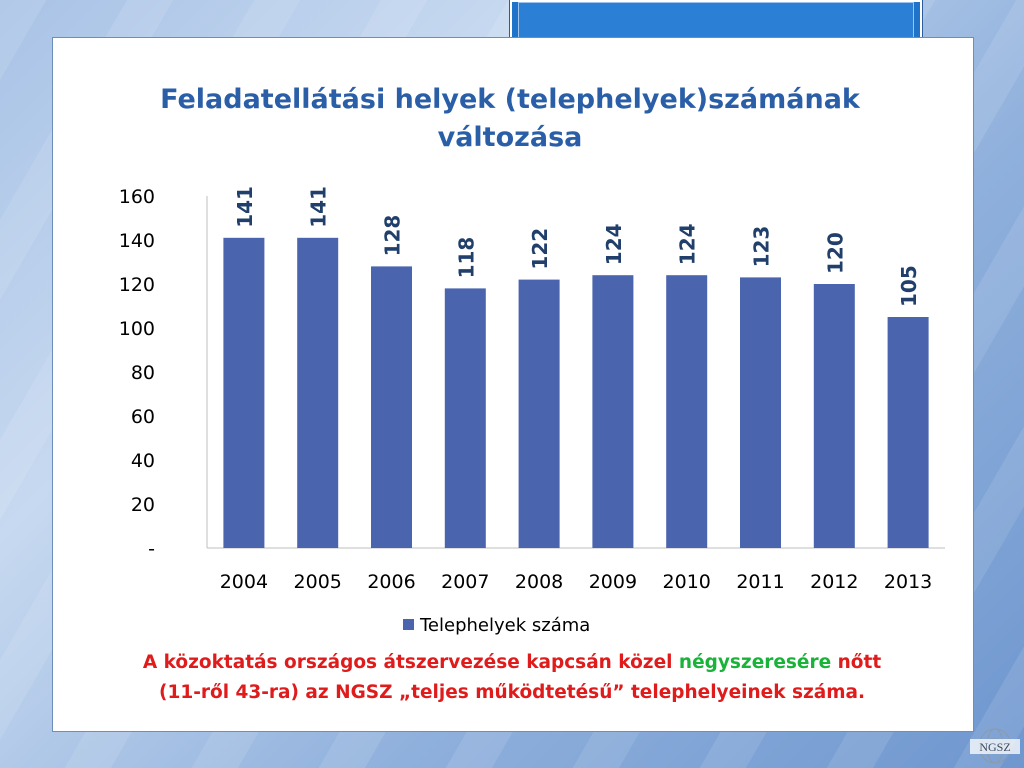 This screenshot has width=1024, height=768. What do you see at coordinates (762, 247) in the screenshot?
I see `bar-data-label: 123` at bounding box center [762, 247].